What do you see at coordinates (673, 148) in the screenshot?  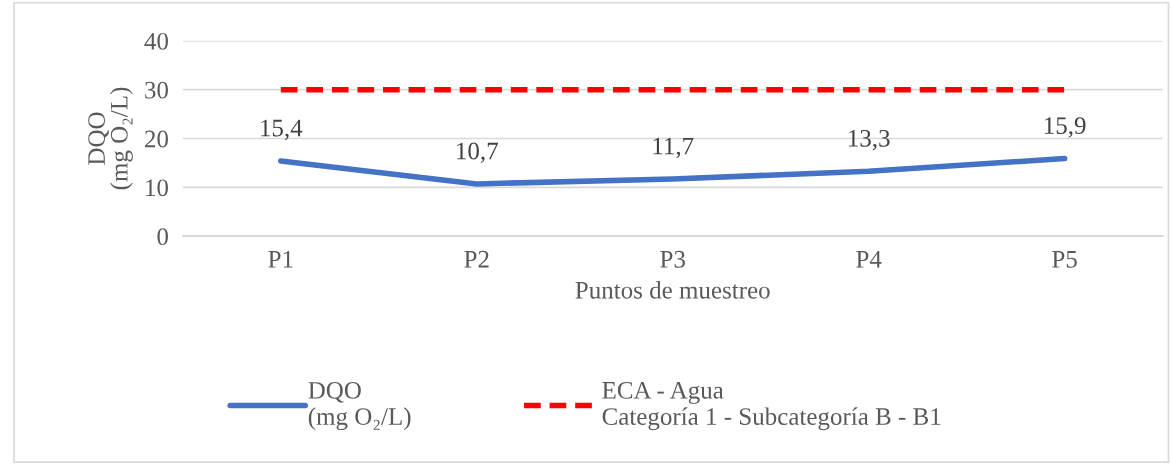 I see `data-label: 11,7` at bounding box center [673, 148].